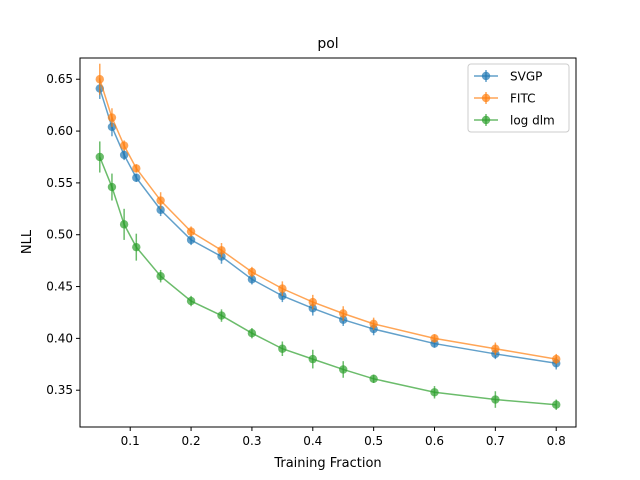 The width and height of the screenshot is (640, 480). What do you see at coordinates (59, 131) in the screenshot?
I see `y-tick-label: 0.60` at bounding box center [59, 131].